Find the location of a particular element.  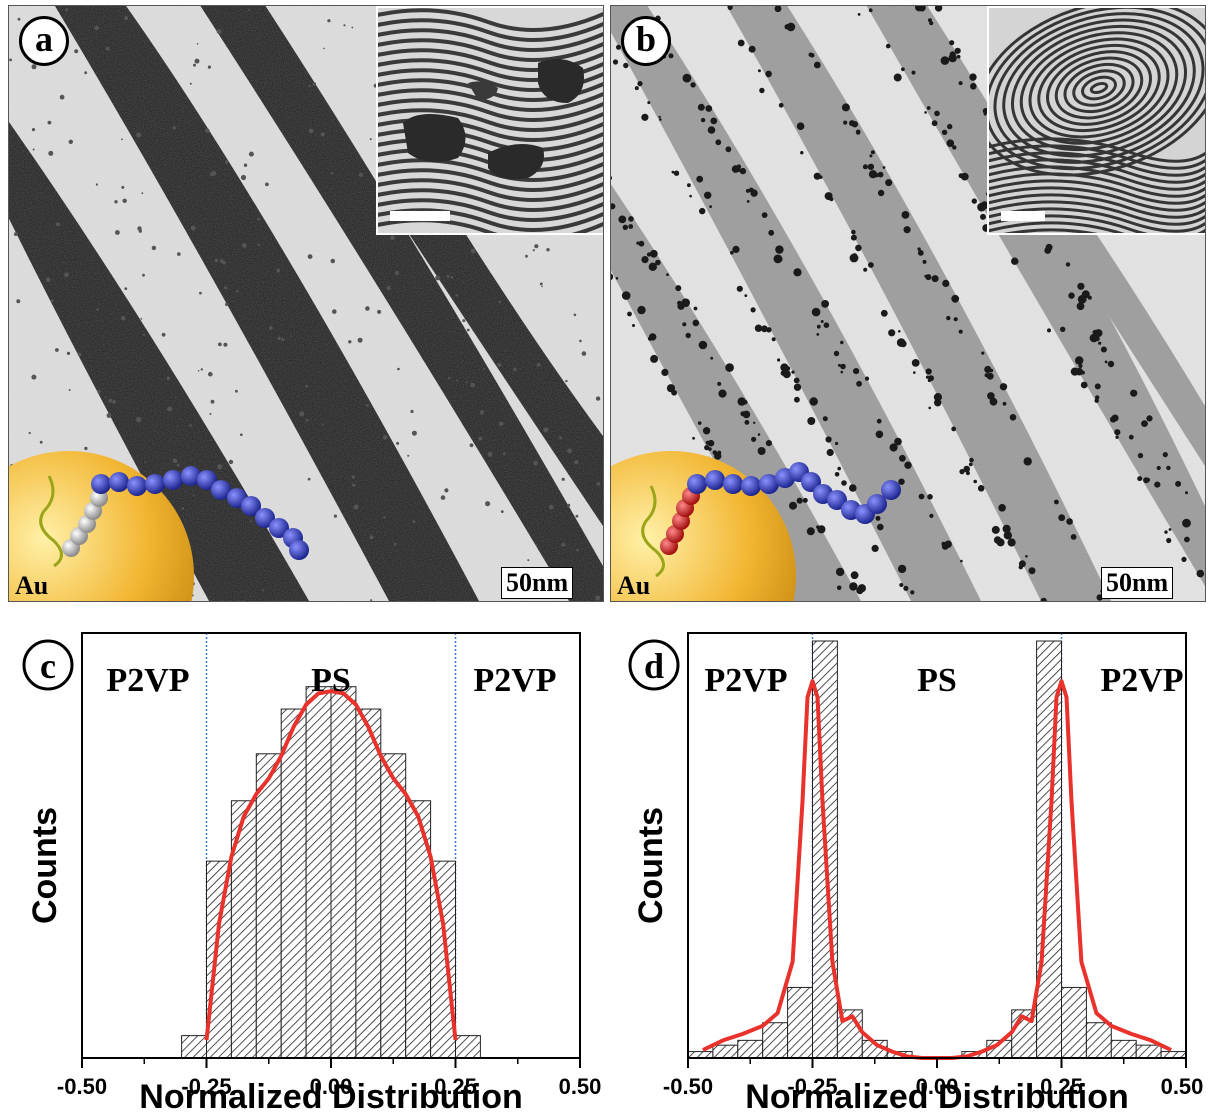

au-label-a: Au is located at coordinates (31, 586).